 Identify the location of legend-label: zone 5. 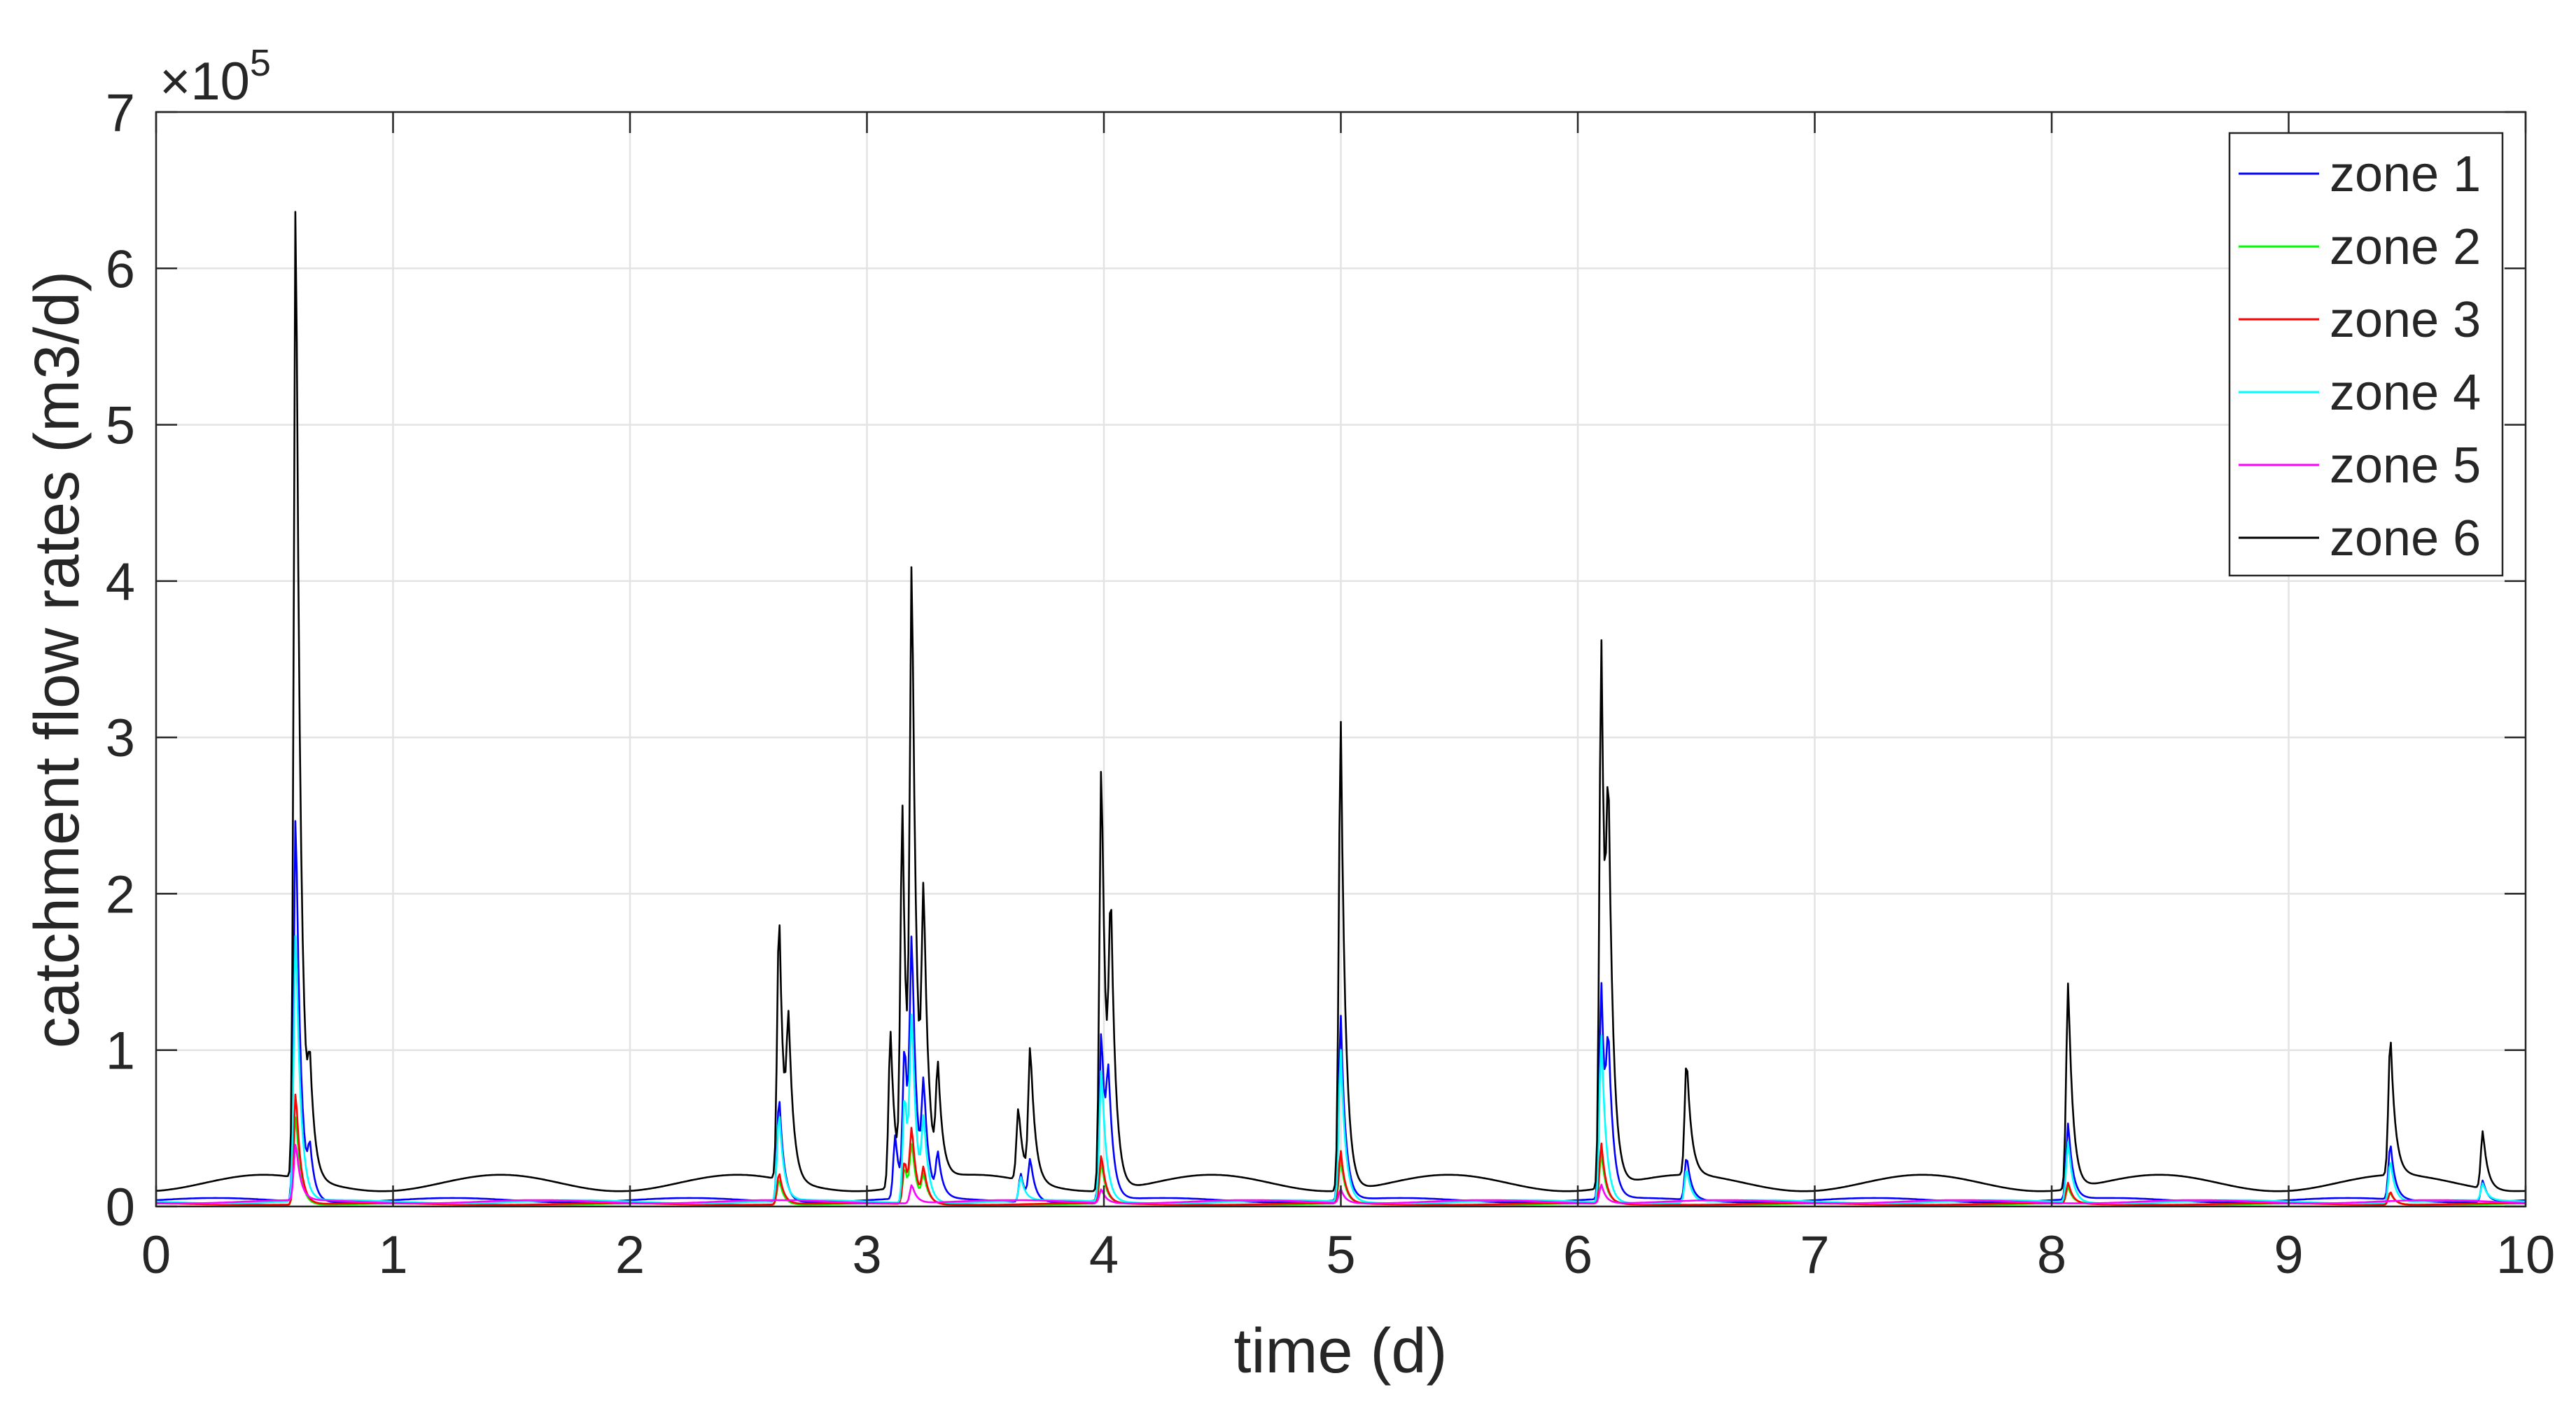
(2405, 466).